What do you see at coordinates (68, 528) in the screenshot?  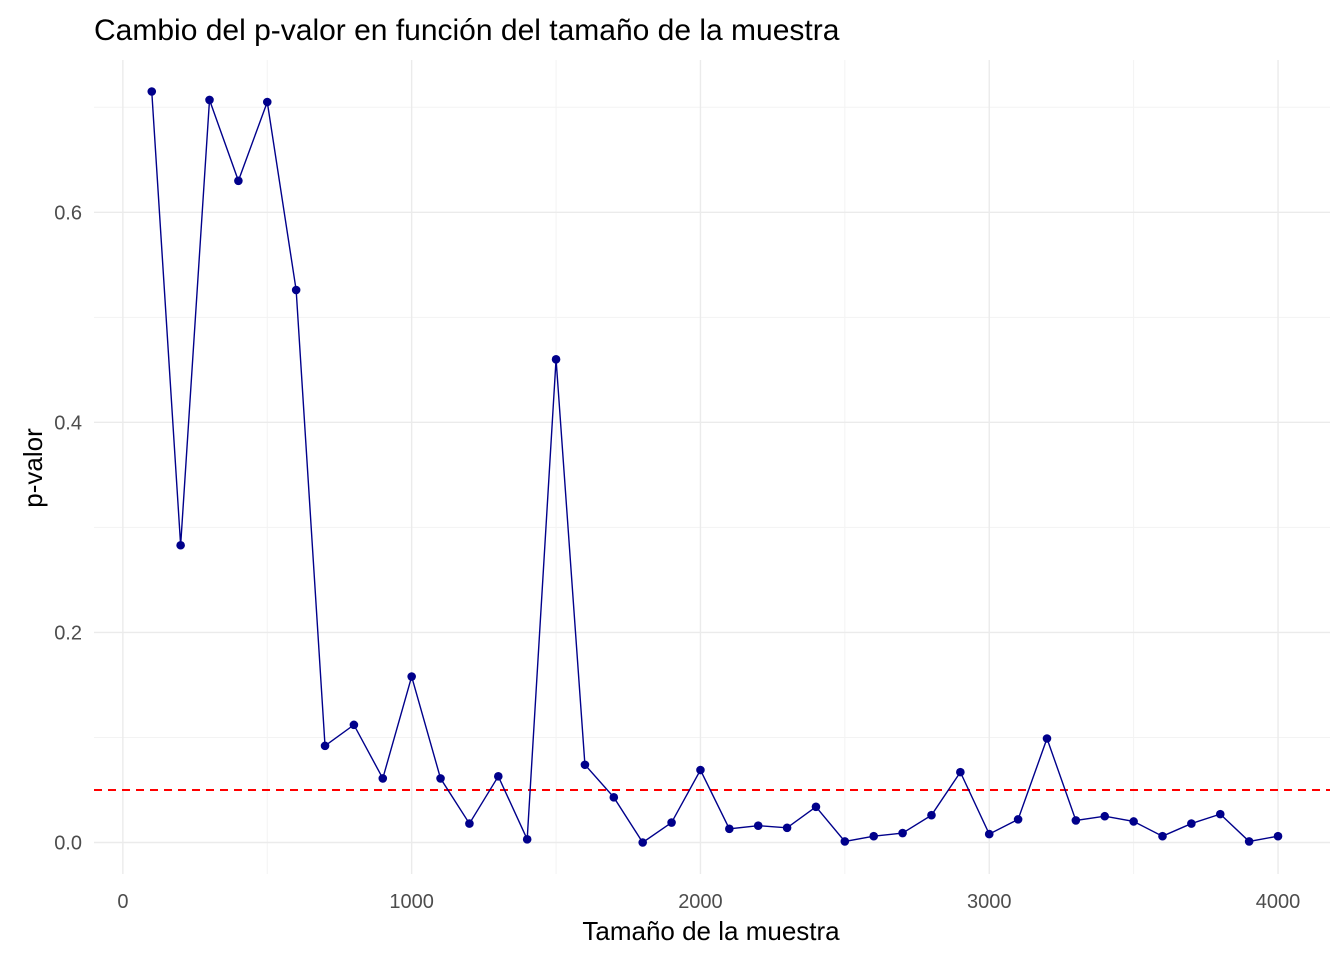 I see `y-axis-tick-labels: 0.0 0.2 0.4 0.6` at bounding box center [68, 528].